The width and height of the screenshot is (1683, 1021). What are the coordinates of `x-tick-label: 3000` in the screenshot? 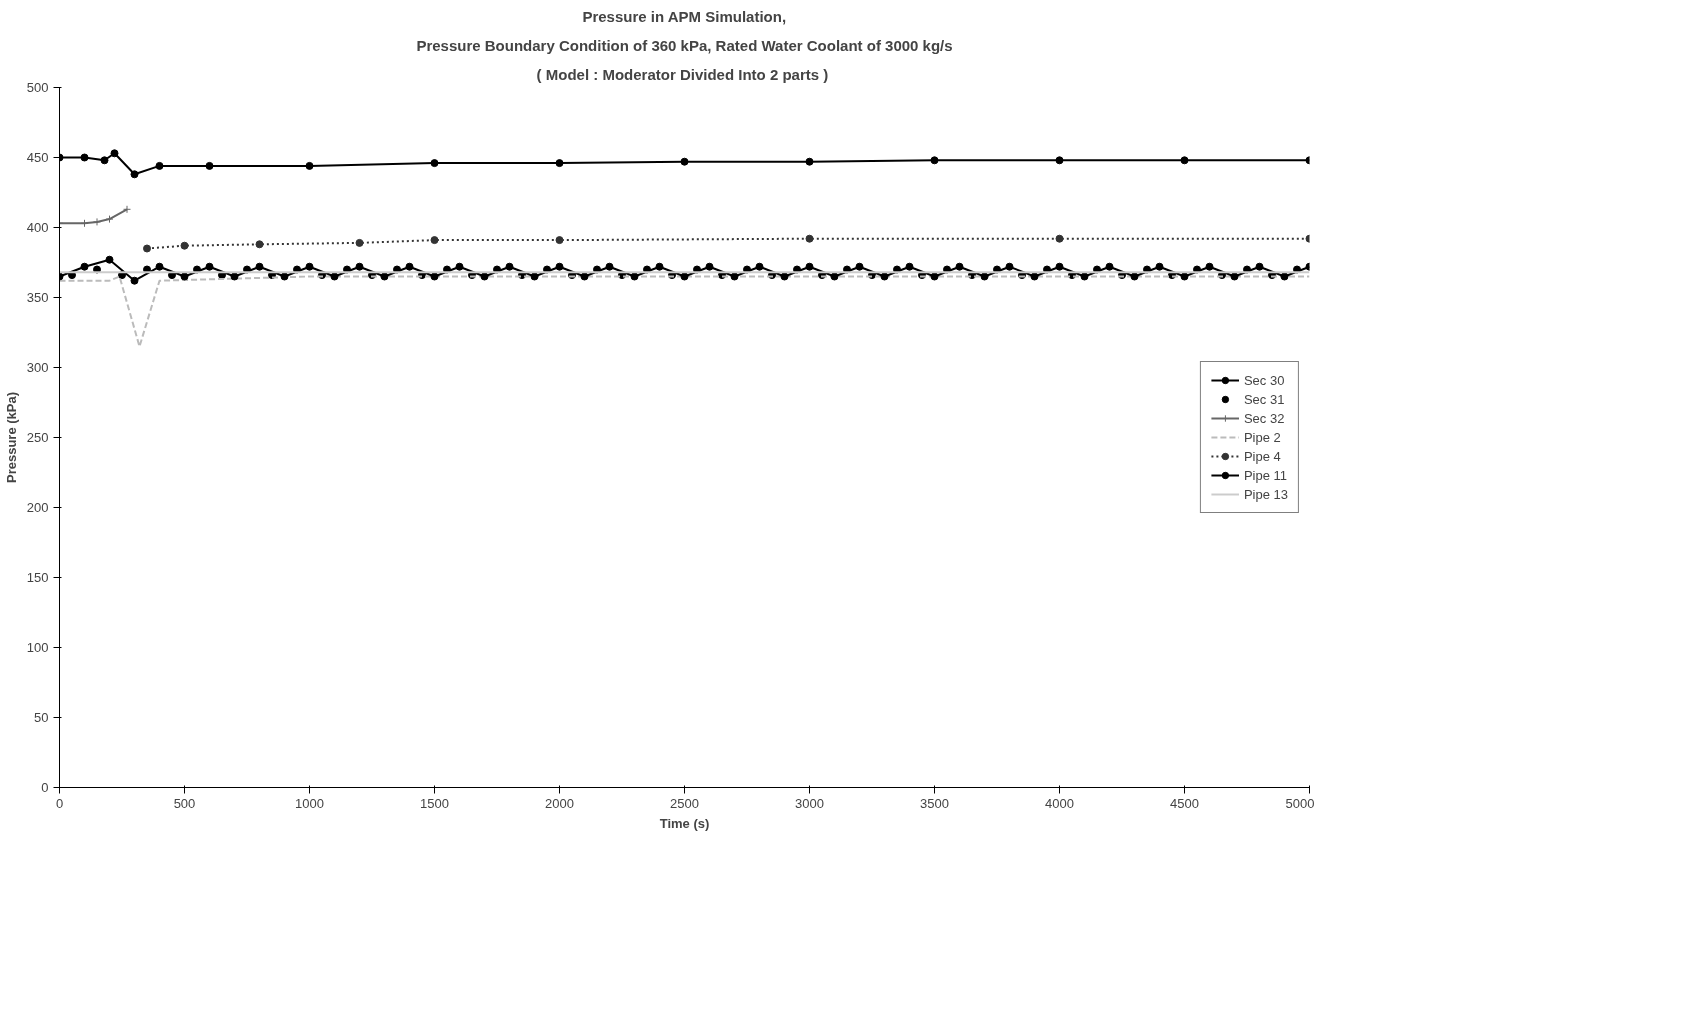 It's located at (809, 803).